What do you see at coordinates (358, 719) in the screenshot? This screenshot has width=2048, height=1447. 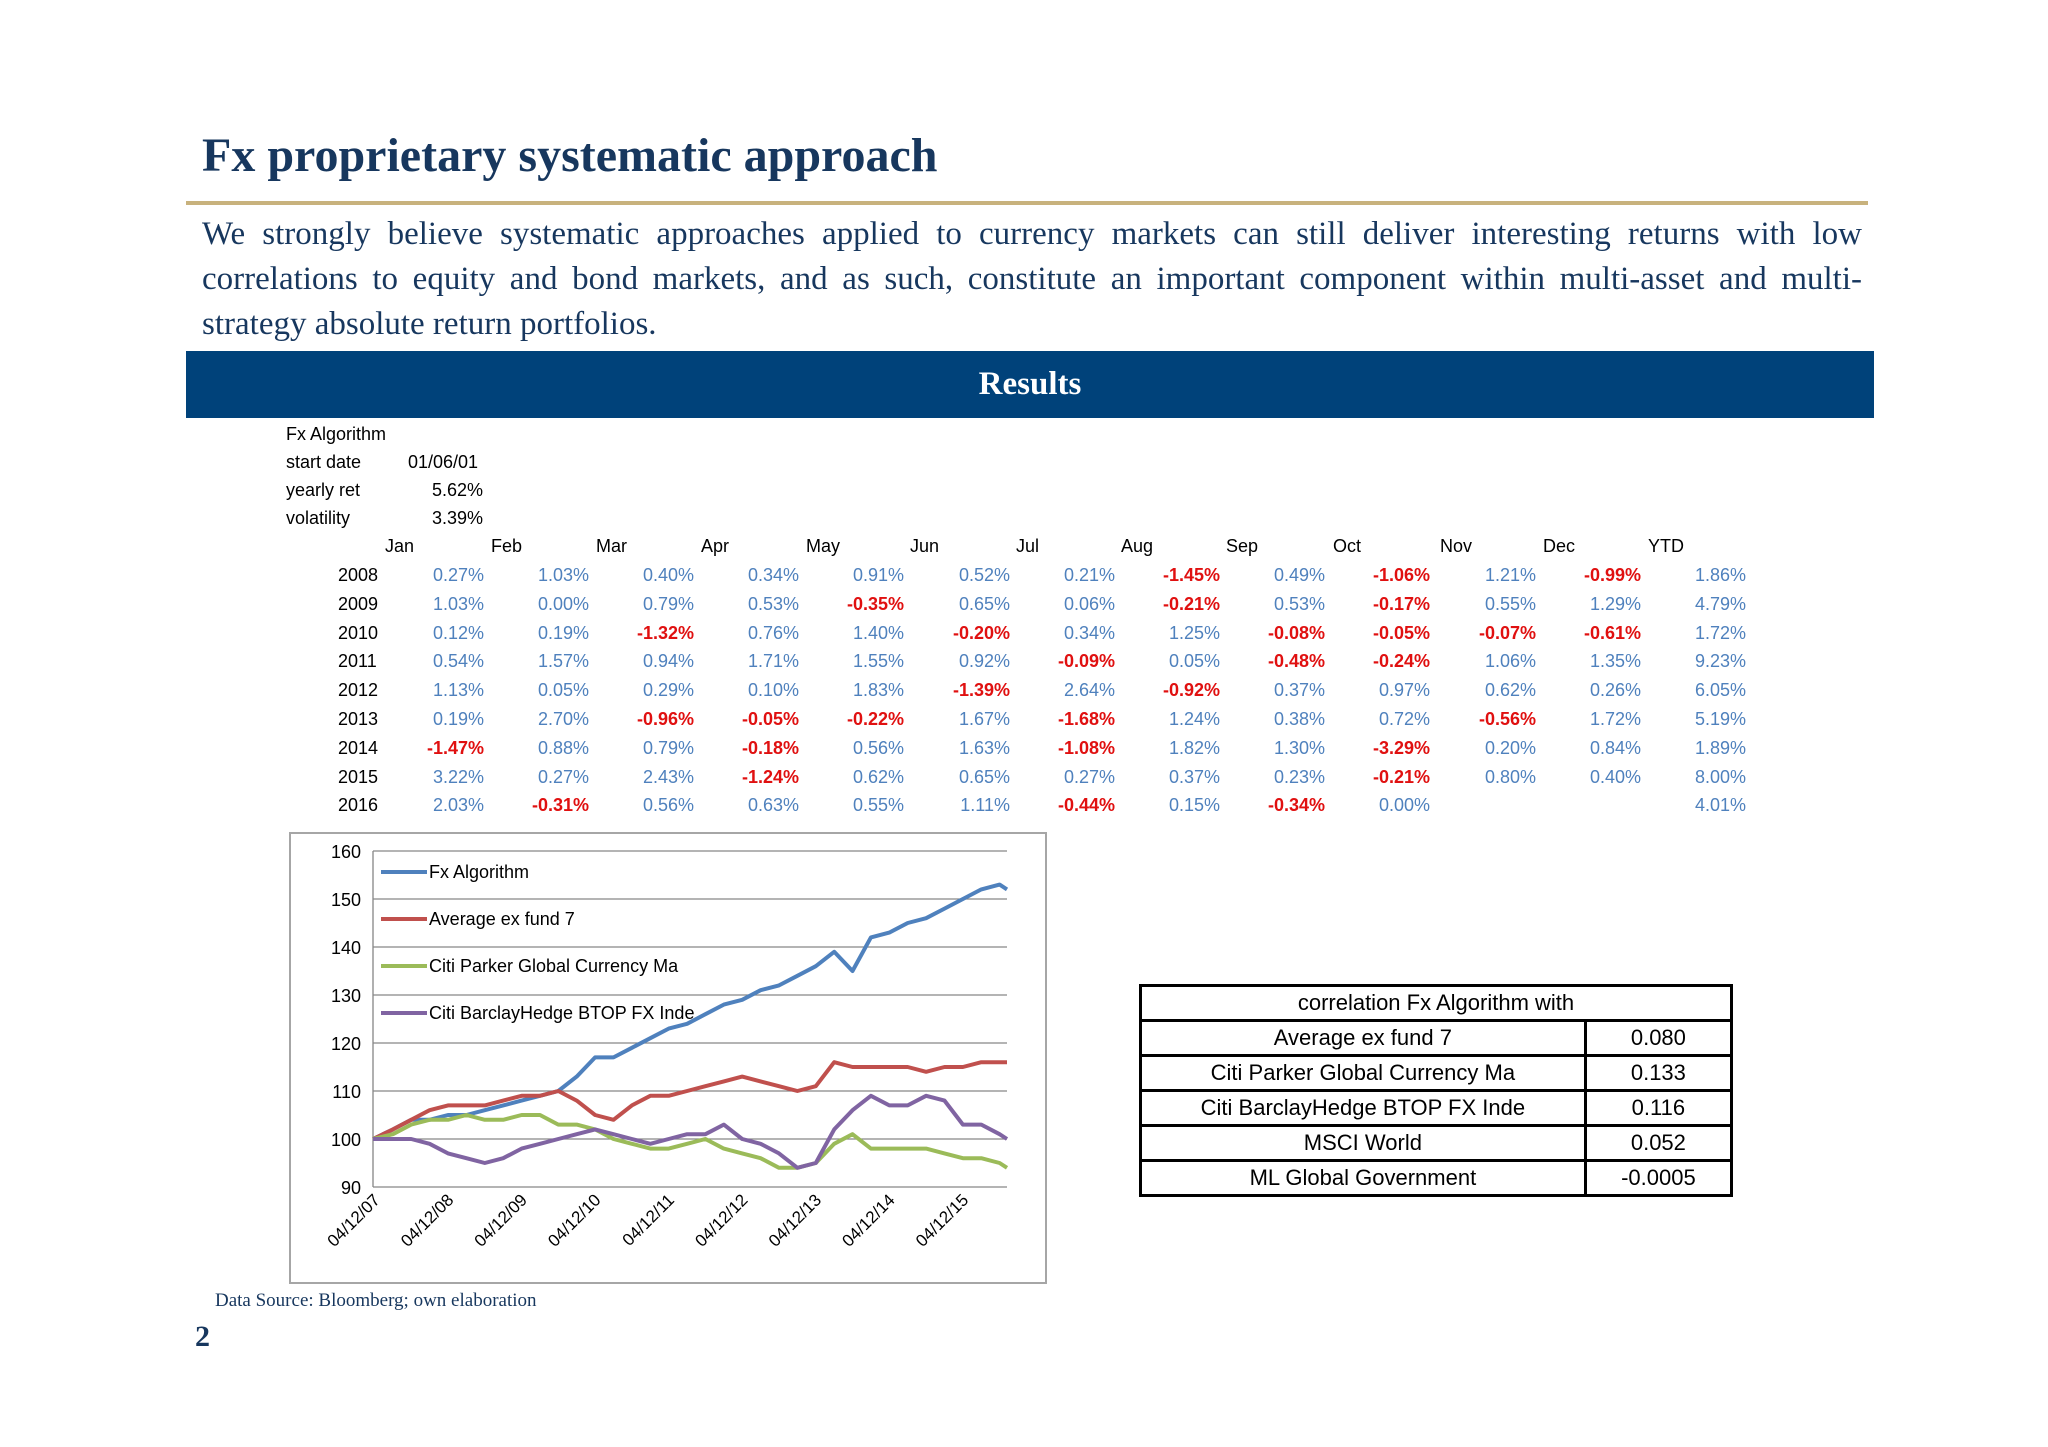 I see `year-label: 2013` at bounding box center [358, 719].